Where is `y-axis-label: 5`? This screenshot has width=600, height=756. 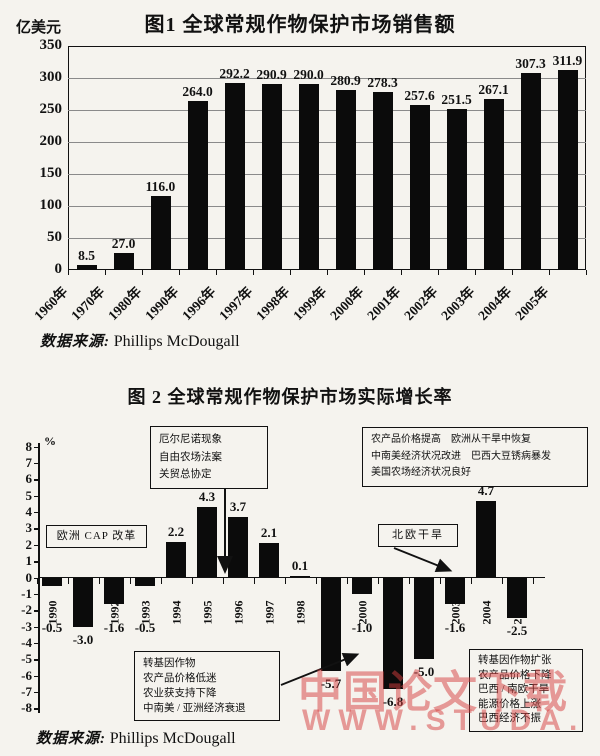
y-axis-label: 5 is located at coordinates (29, 495).